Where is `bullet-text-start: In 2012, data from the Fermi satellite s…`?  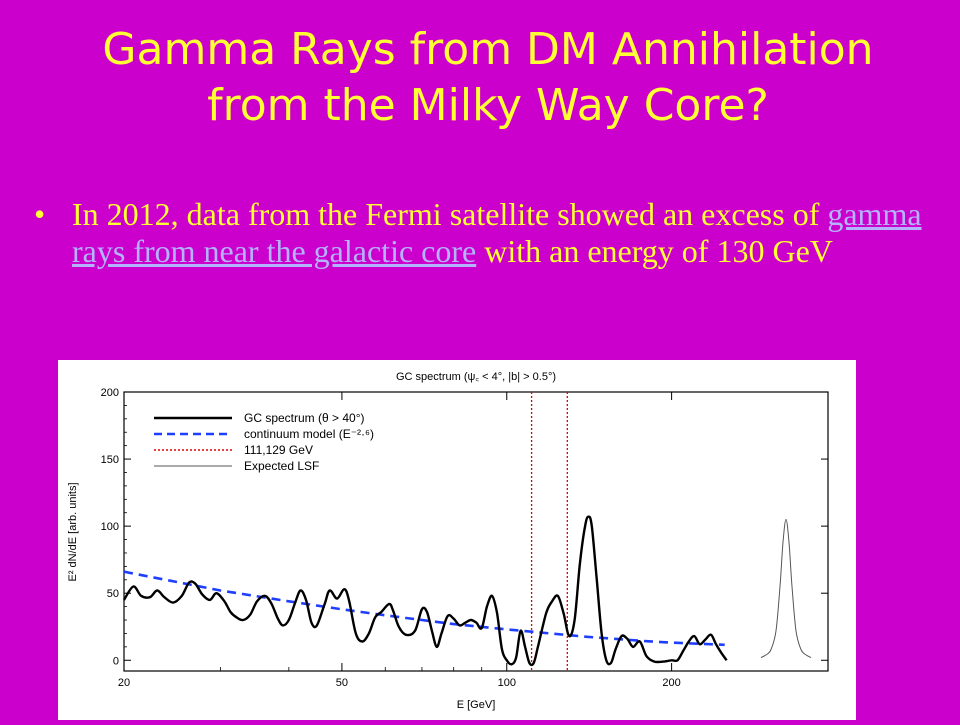
bullet-text-start: In 2012, data from the Fermi satellite s… is located at coordinates (450, 214).